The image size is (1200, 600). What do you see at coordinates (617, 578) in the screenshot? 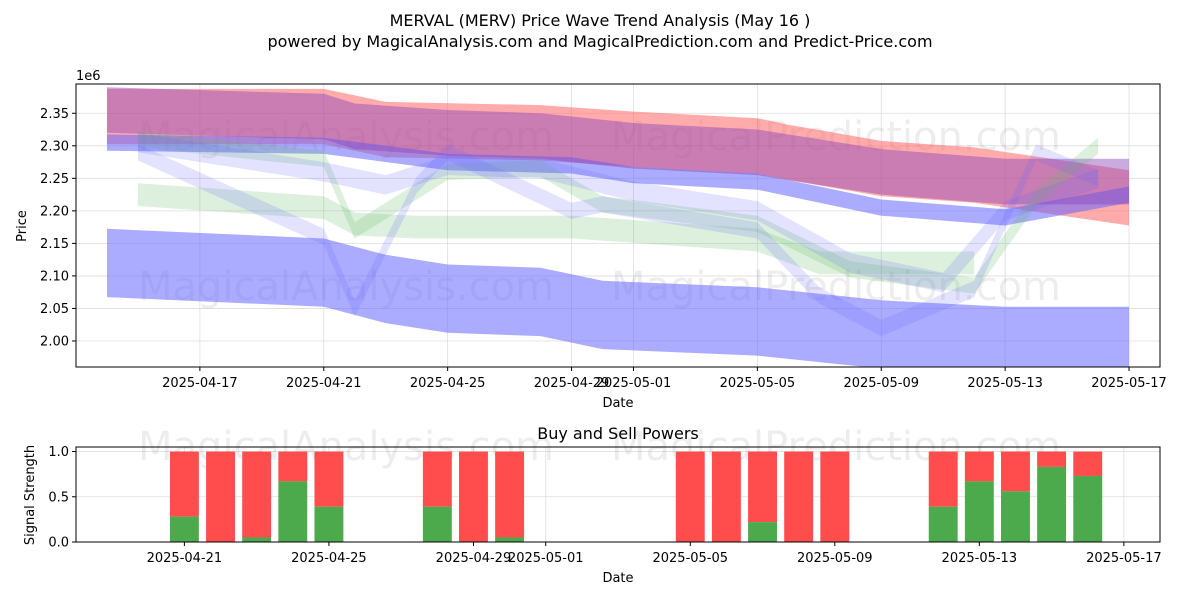
I see `signal-x-label: Date` at bounding box center [617, 578].